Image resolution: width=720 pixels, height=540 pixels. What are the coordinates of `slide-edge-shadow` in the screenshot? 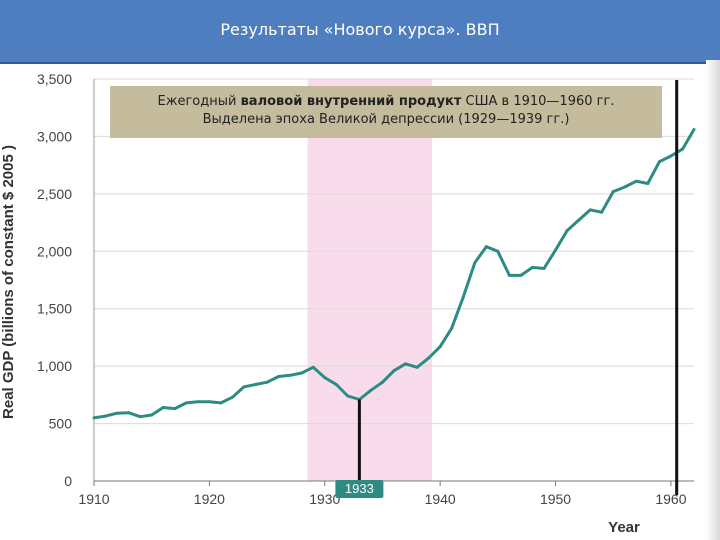 It's located at (713, 300).